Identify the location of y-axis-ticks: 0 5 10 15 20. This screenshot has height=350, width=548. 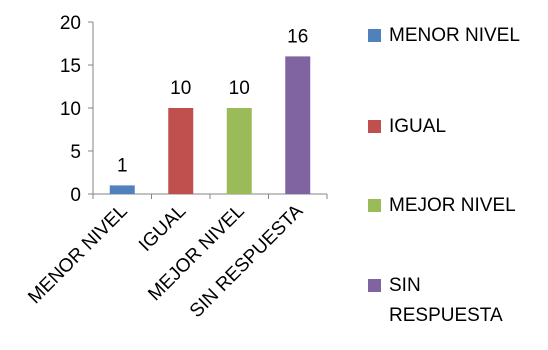
(76, 109).